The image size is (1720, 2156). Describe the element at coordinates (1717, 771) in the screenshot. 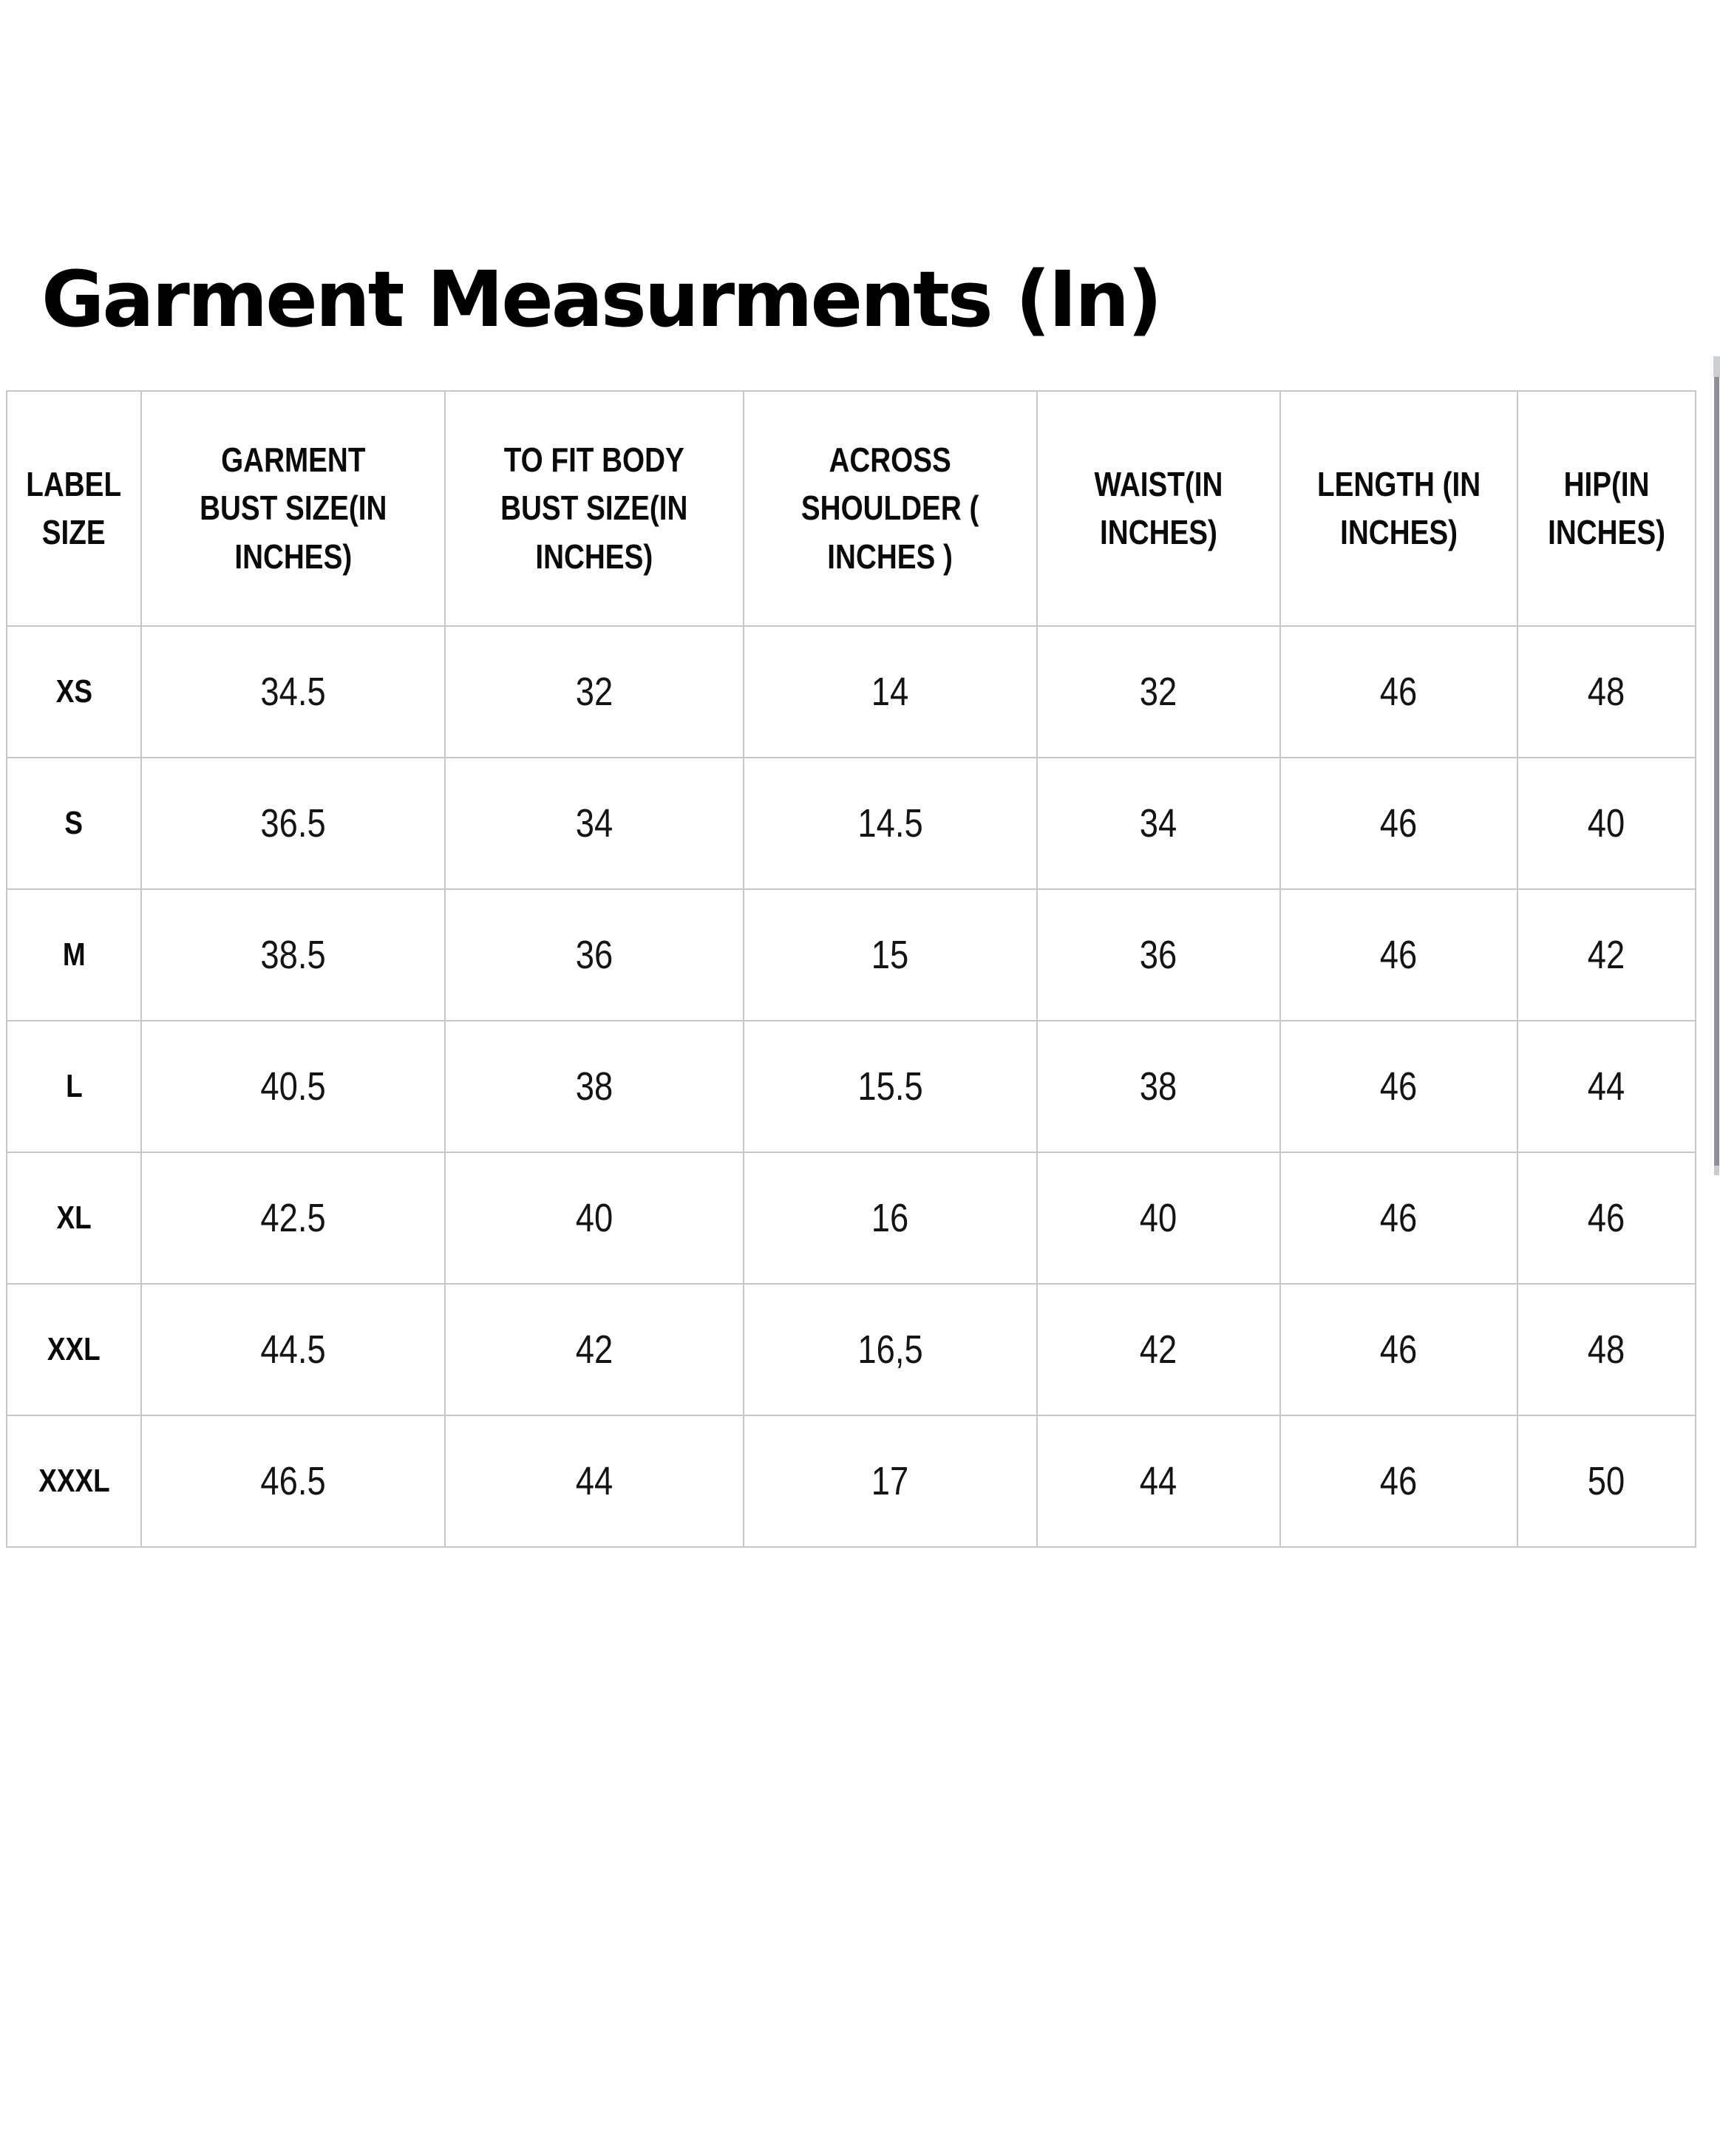

I see `scrollbar-thumb` at that location.